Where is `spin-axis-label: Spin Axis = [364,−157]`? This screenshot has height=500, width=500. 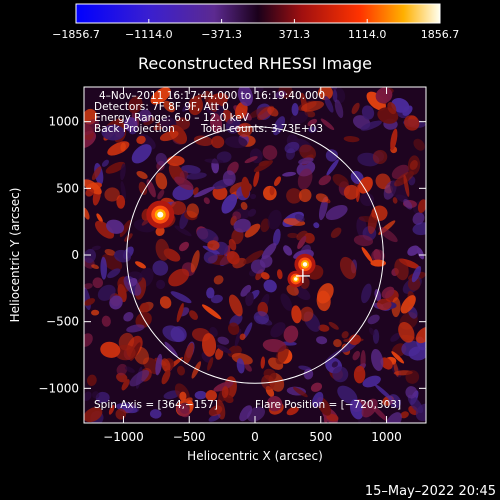
spin-axis-label: Spin Axis = [364,−157] is located at coordinates (156, 405).